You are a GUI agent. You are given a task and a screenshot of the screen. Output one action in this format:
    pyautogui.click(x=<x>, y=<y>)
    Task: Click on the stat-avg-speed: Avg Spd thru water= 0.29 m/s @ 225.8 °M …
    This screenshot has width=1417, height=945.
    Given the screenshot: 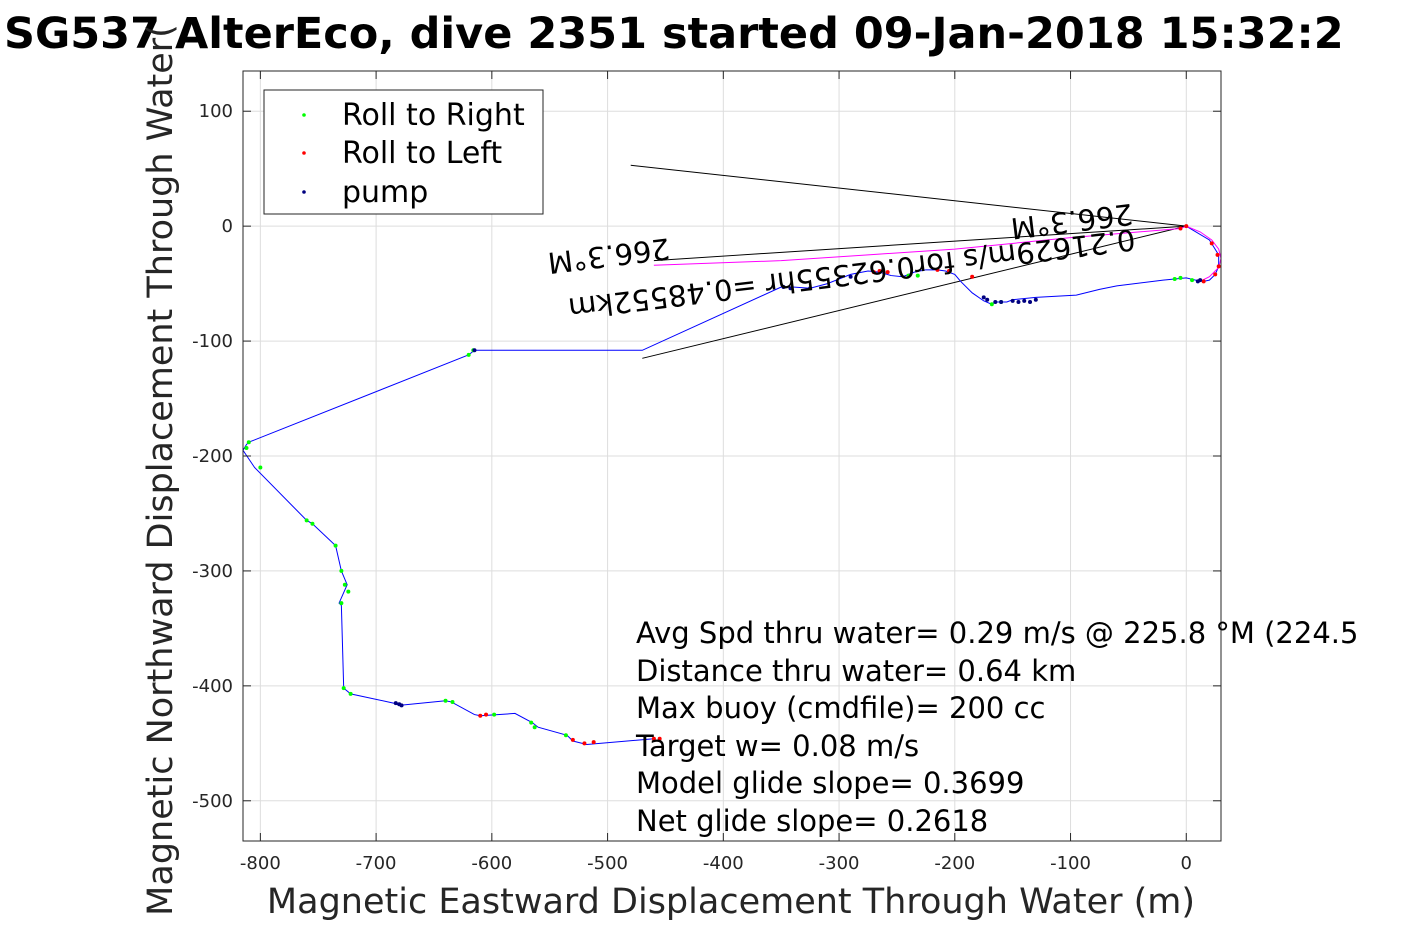 What is the action you would take?
    pyautogui.click(x=997, y=633)
    